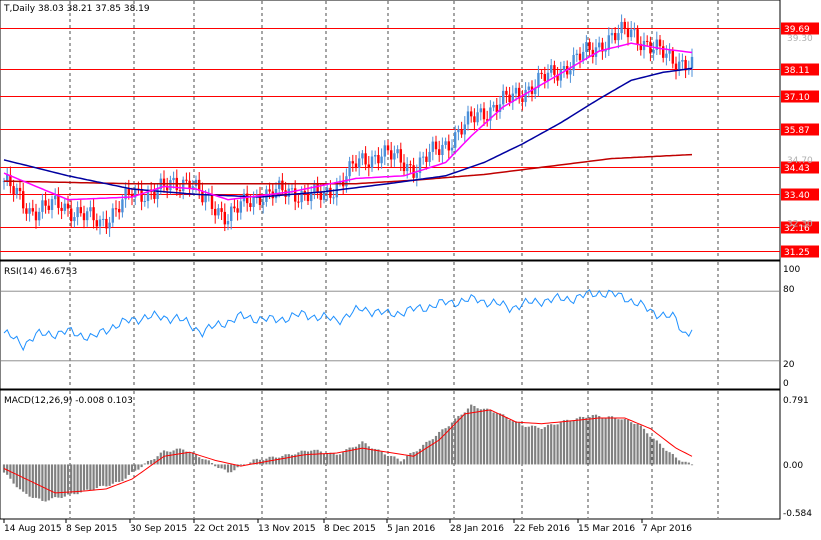 The image size is (821, 540). What do you see at coordinates (786, 384) in the screenshot?
I see `rsi-scale-0: 0` at bounding box center [786, 384].